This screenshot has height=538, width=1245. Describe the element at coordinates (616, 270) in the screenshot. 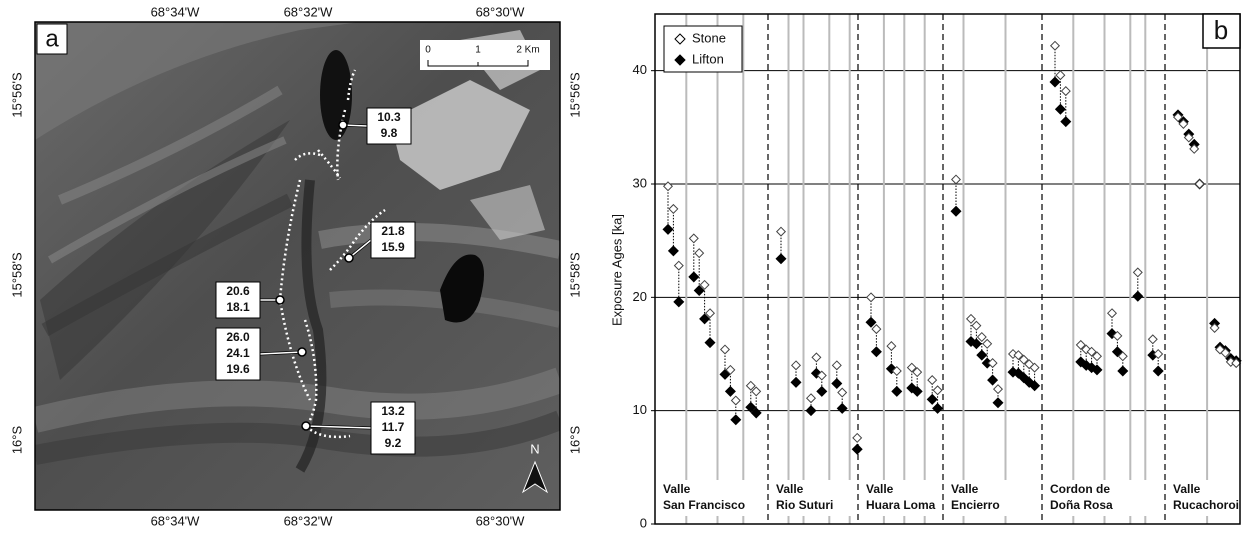

I see `y-axis-label: Exposure Ages [ka]` at that location.